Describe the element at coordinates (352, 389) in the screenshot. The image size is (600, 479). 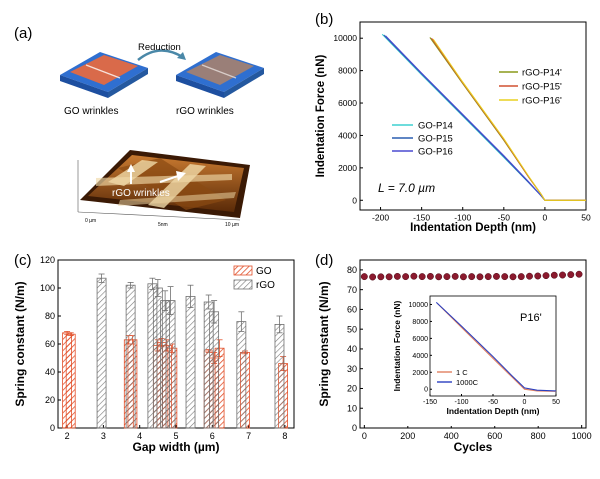
I see `y-tick-label: 20` at that location.